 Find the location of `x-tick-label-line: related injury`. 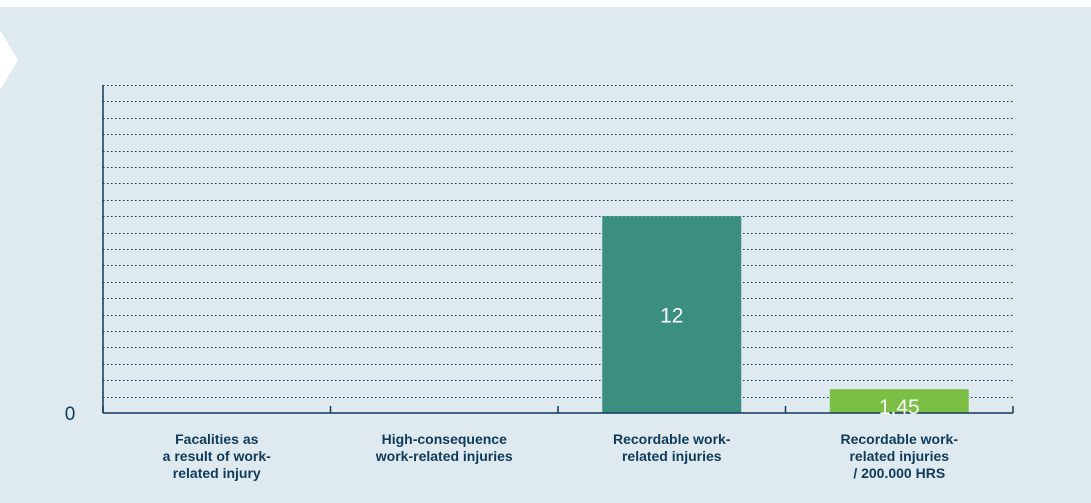

x-tick-label-line: related injury is located at coordinates (217, 473).